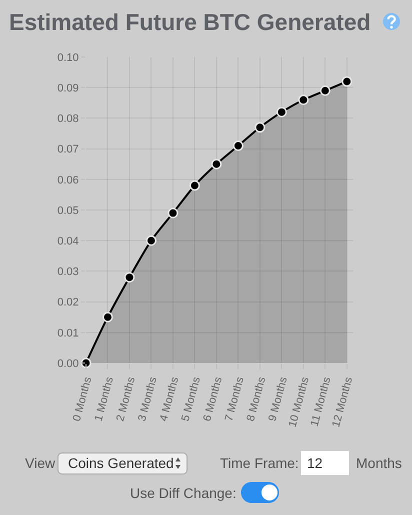  I want to click on x-tick-label: 1 Months, so click(104, 399).